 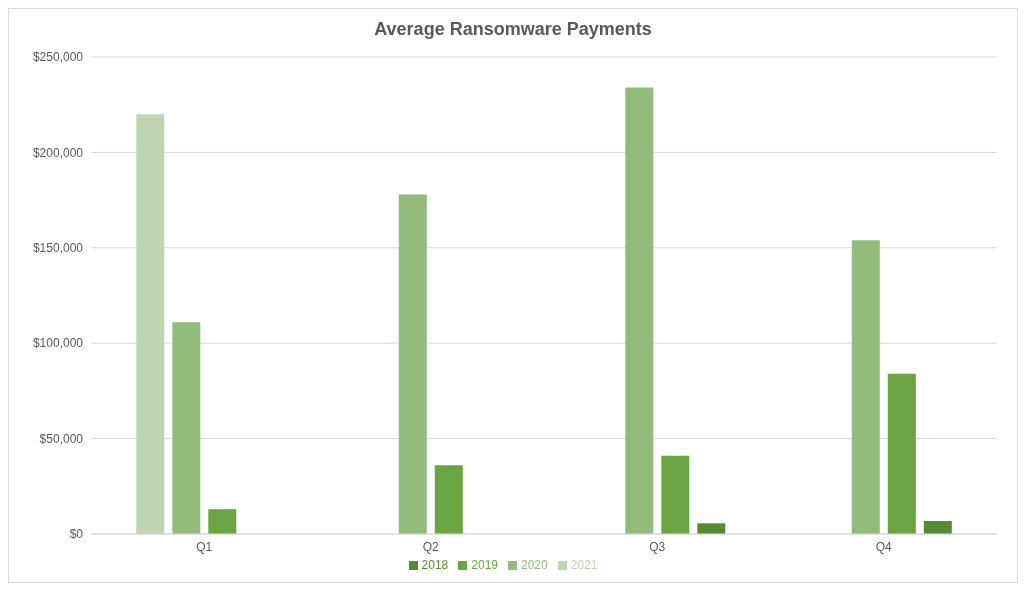 I want to click on y-tick-label: $150,000, so click(x=58, y=248).